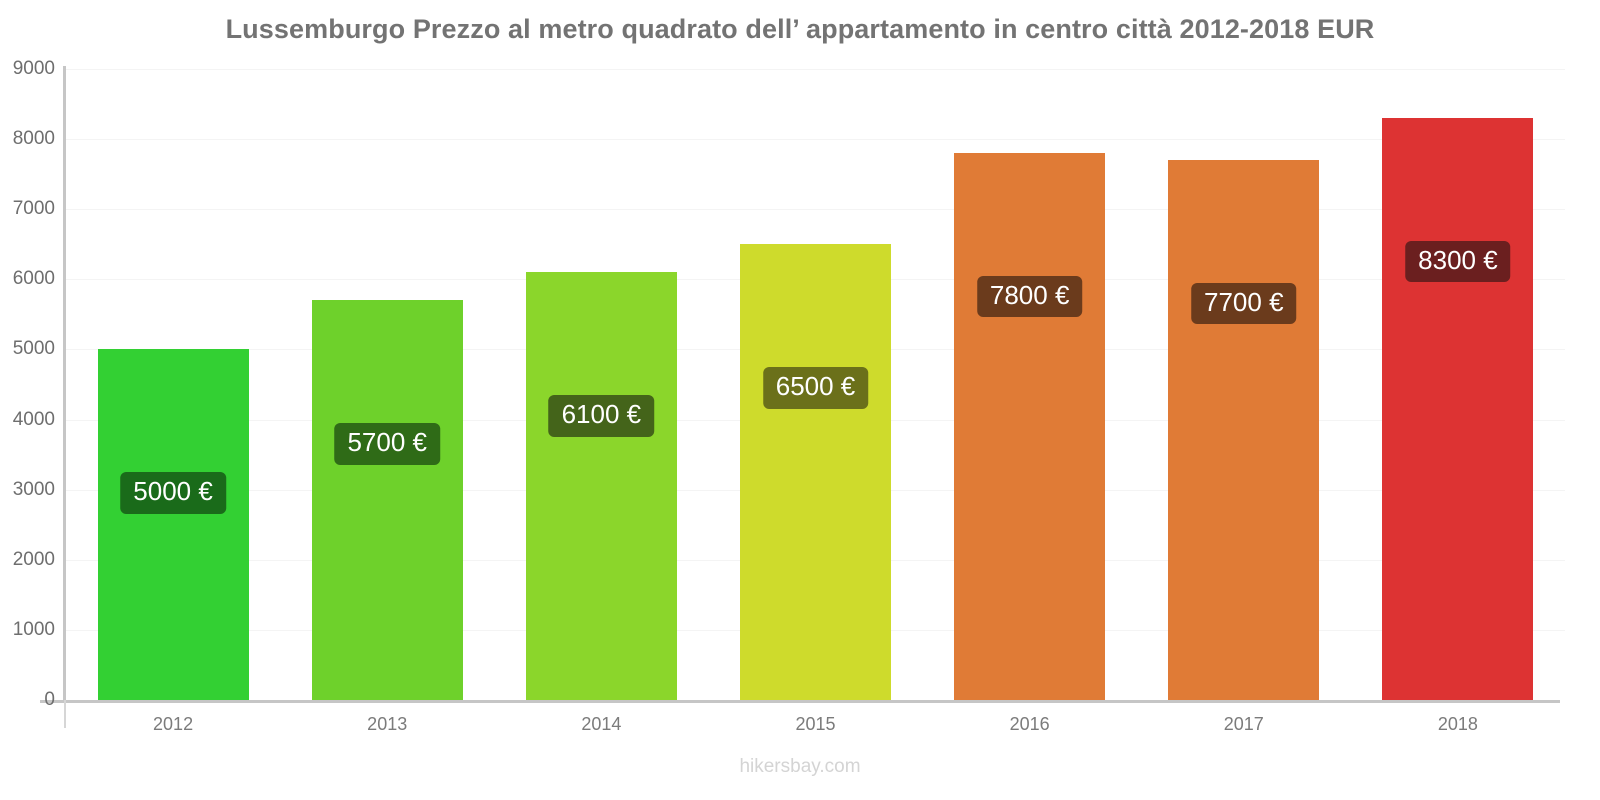 This screenshot has width=1600, height=800. I want to click on y-axis-tick-label: 3000, so click(33, 489).